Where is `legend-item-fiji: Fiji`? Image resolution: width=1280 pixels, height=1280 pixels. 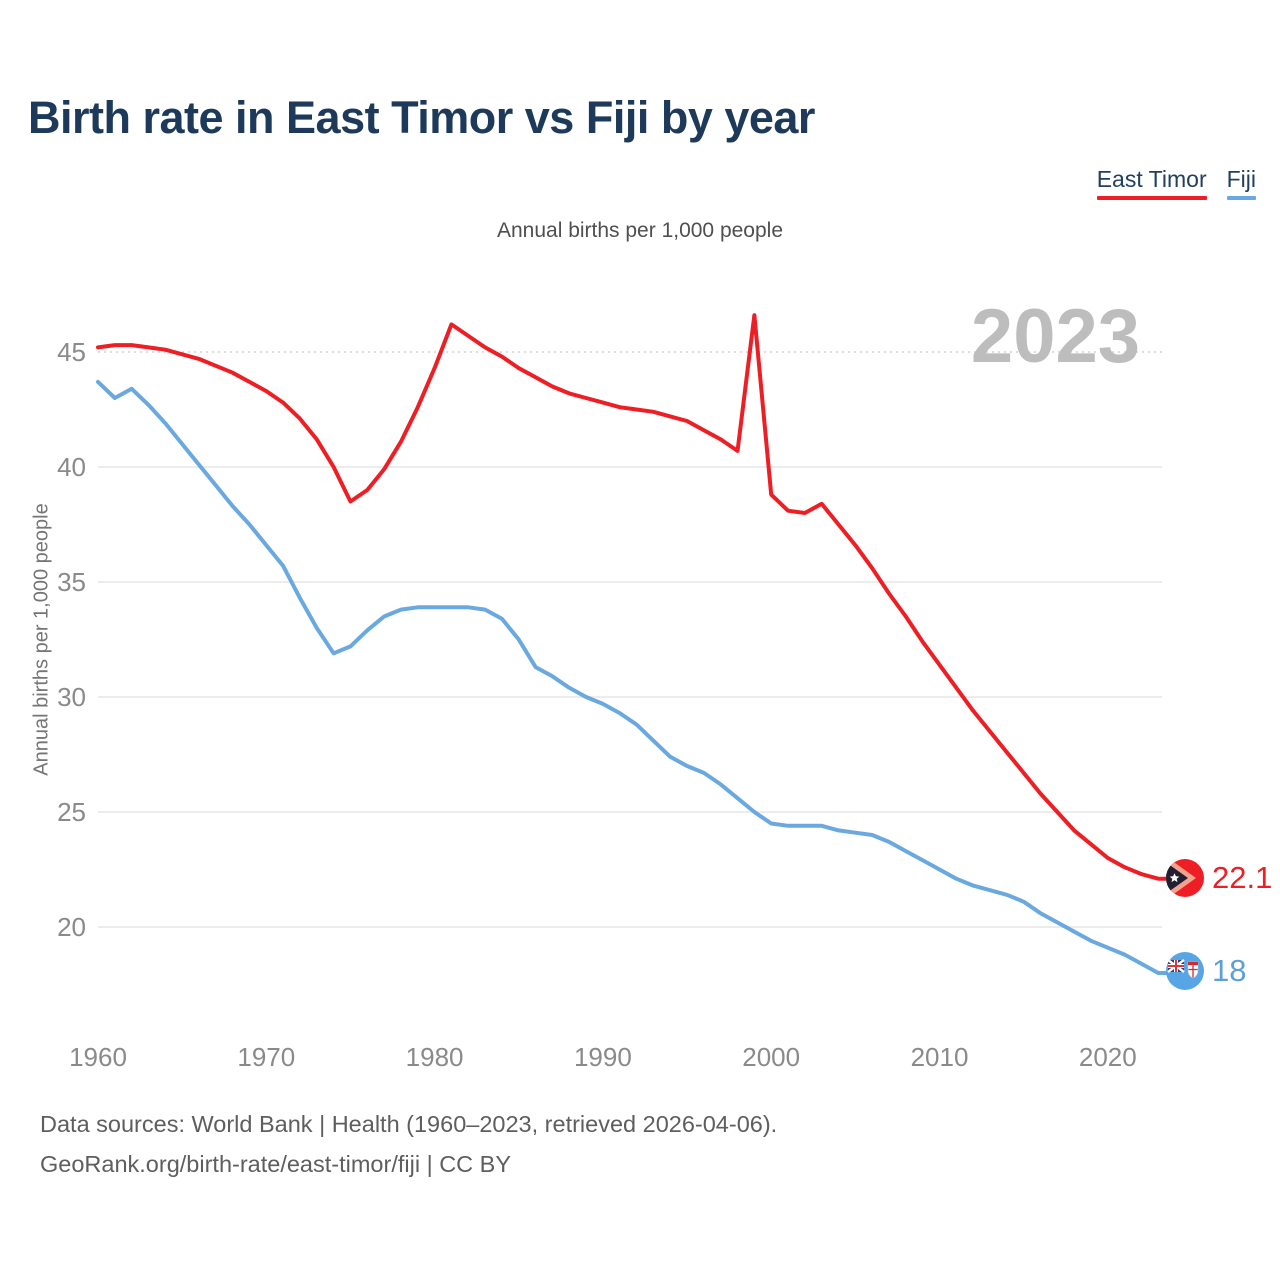
legend-item-fiji: Fiji is located at coordinates (1241, 183).